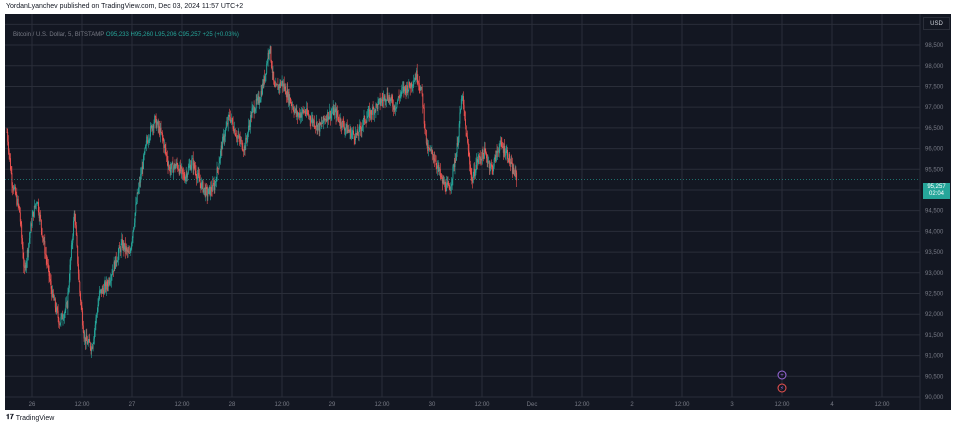 The width and height of the screenshot is (958, 428). What do you see at coordinates (936, 23) in the screenshot?
I see `currency-button: USD` at bounding box center [936, 23].